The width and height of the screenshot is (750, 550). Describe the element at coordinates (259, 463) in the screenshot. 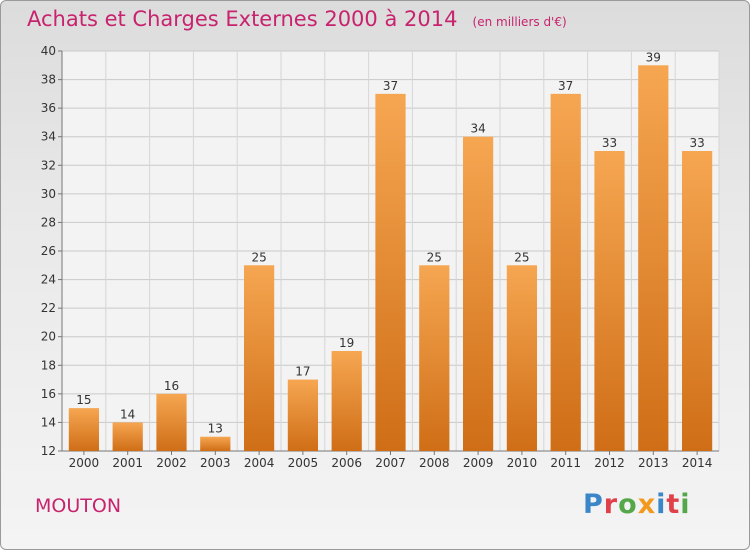

I see `x-tick-label-2004: 2004` at that location.